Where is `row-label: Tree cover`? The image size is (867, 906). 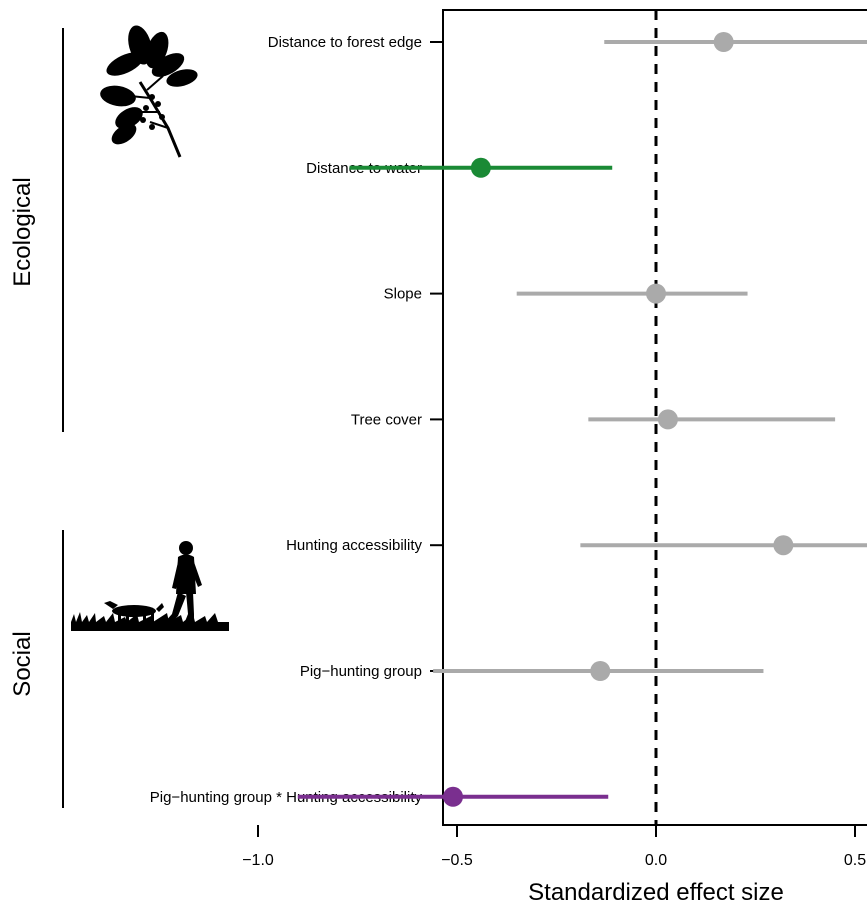 row-label: Tree cover is located at coordinates (386, 419).